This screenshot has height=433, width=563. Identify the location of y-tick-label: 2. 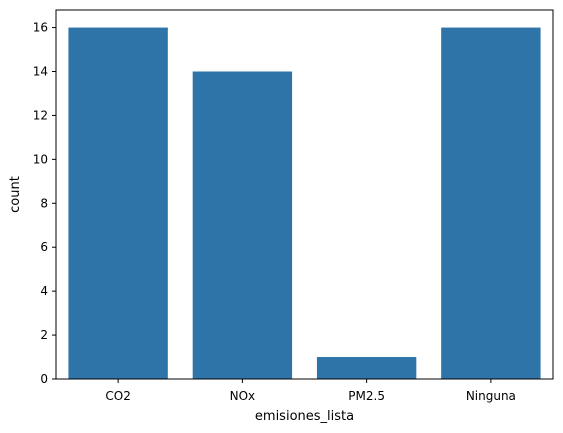
(44, 335).